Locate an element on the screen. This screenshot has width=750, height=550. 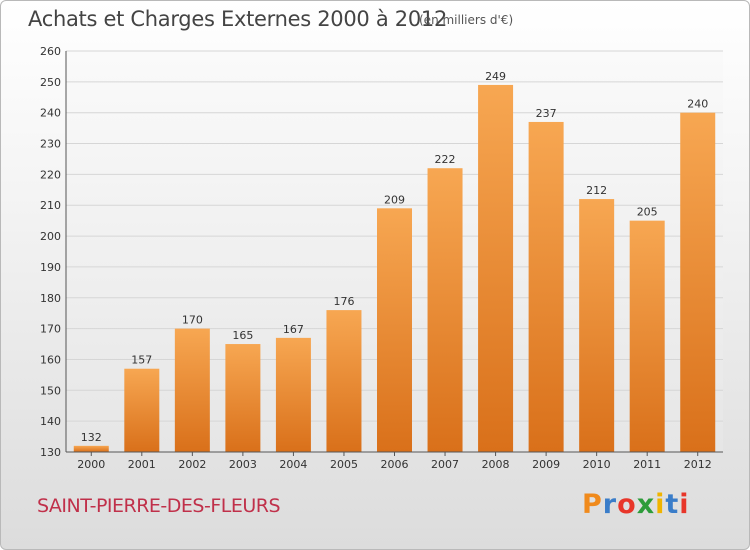
x-tick-label: 2006 is located at coordinates (395, 464).